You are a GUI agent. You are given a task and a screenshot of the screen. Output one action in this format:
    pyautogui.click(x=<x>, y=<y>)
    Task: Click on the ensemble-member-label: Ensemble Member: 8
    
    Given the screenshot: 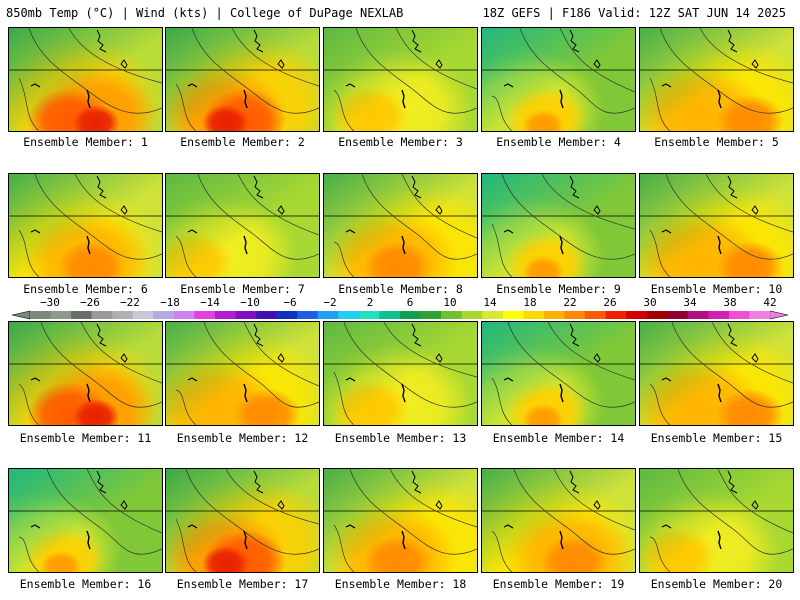 What is the action you would take?
    pyautogui.click(x=400, y=289)
    